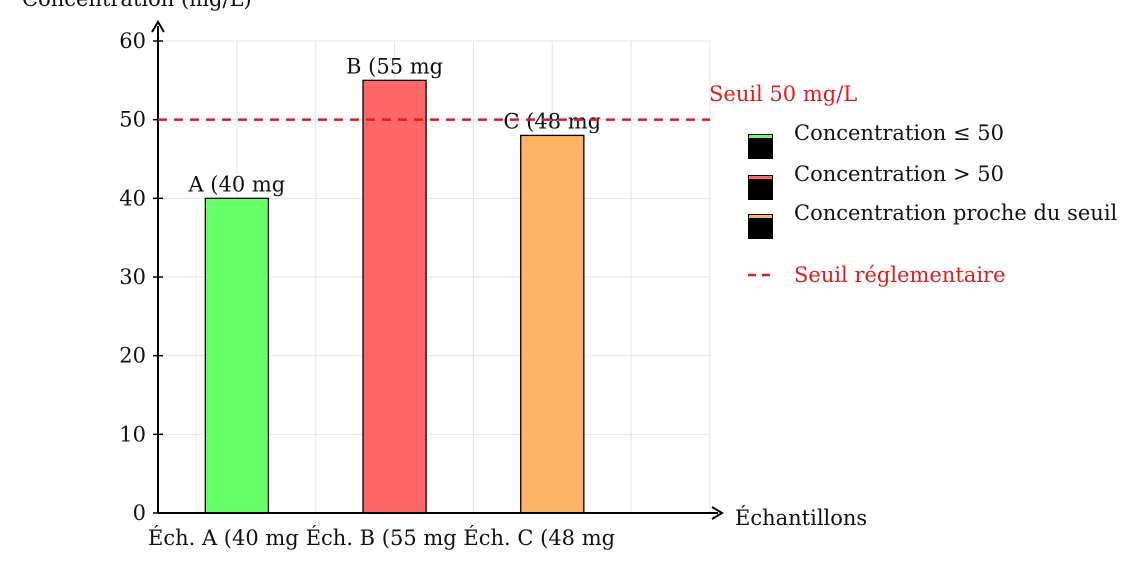 The height and width of the screenshot is (576, 1134). Describe the element at coordinates (552, 121) in the screenshot. I see `bar-label: C (48 mg` at that location.